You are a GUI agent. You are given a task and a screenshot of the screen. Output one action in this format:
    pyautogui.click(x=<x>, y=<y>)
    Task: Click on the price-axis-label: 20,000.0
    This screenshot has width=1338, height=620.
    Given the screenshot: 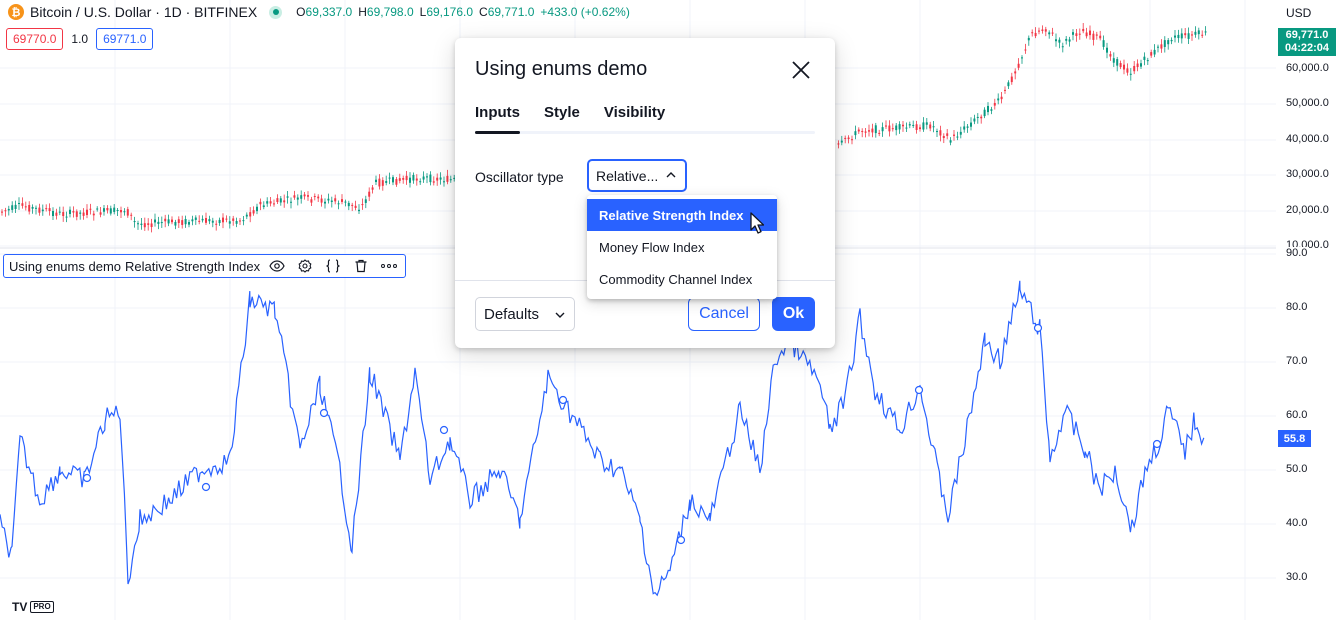 What is the action you would take?
    pyautogui.click(x=1307, y=210)
    